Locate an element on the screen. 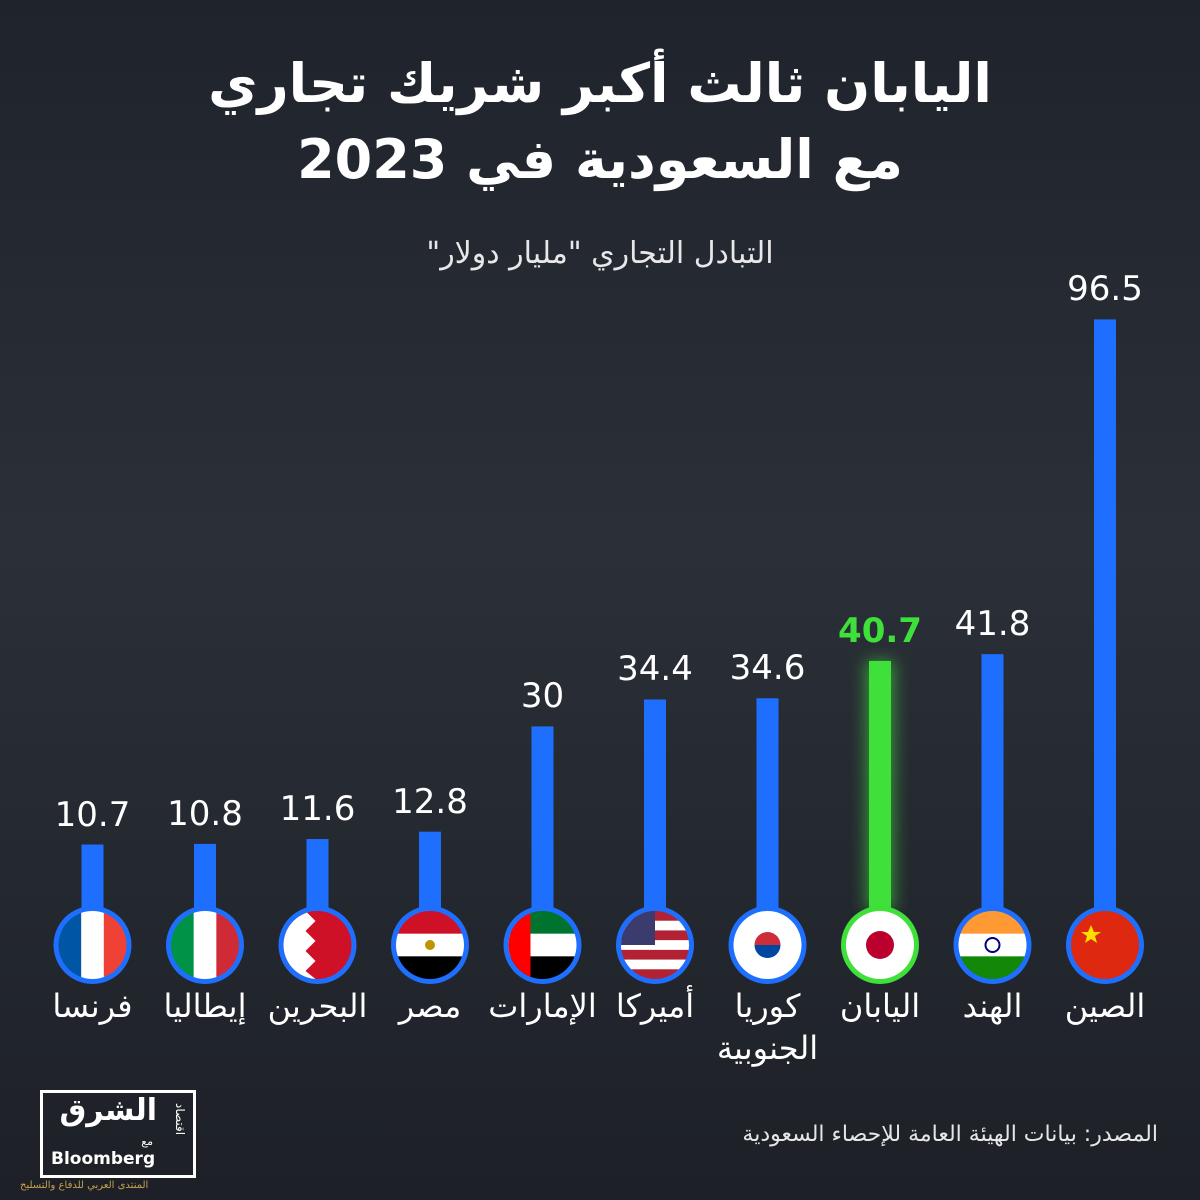 This screenshot has width=1200, height=1200. category-label: فرنسا is located at coordinates (92, 1006).